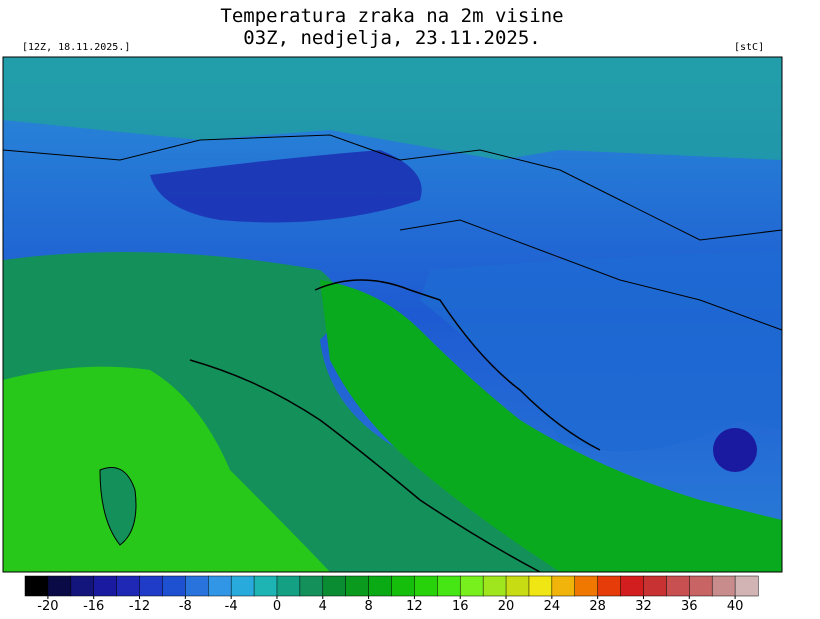  Describe the element at coordinates (391, 16) in the screenshot. I see `title: Temperatura zraka na 2m visine` at that location.